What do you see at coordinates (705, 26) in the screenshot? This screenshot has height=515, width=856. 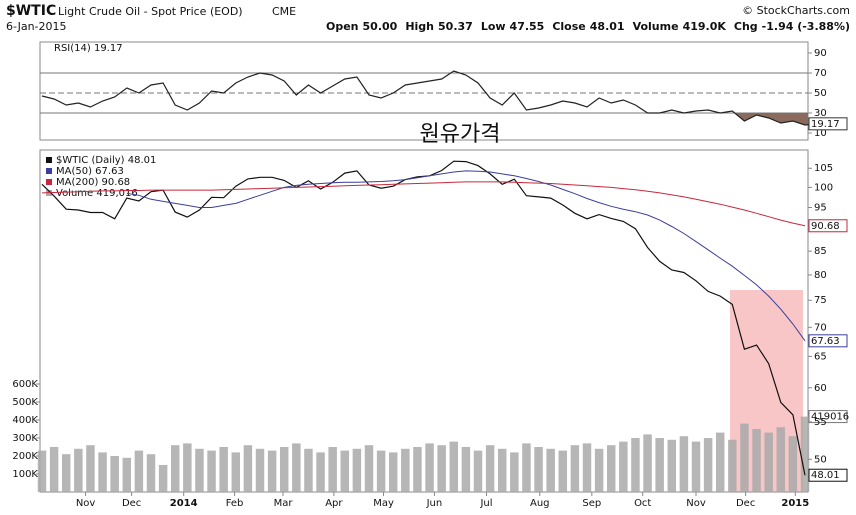 I see `quote-value: 419.0K` at bounding box center [705, 26].